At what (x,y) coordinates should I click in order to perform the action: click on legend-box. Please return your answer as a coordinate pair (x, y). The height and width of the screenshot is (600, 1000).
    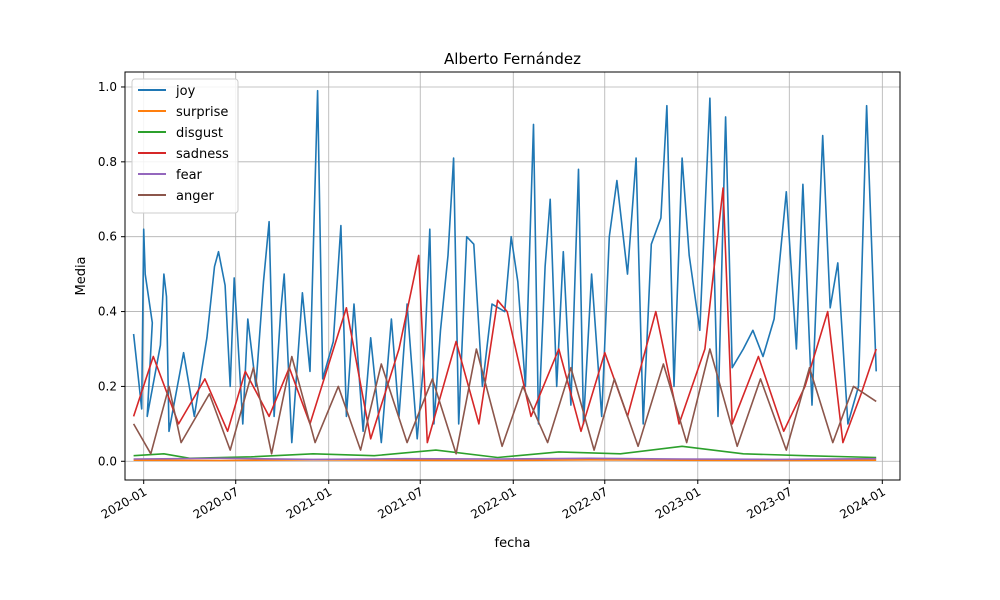
    Looking at the image, I should click on (185, 146).